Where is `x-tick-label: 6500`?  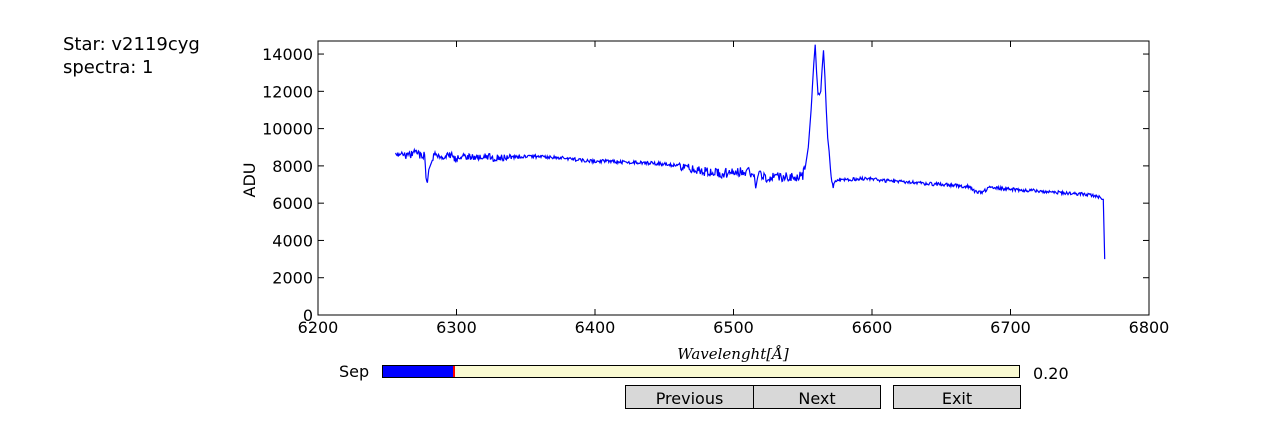
x-tick-label: 6500 is located at coordinates (733, 327).